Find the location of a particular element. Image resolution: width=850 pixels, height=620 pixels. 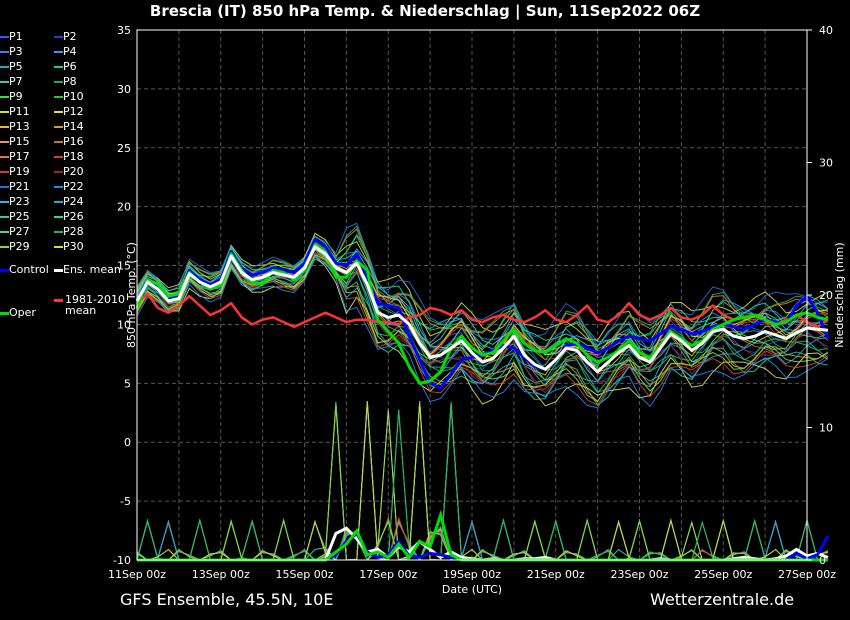

legend-label: P5 is located at coordinates (16, 66).